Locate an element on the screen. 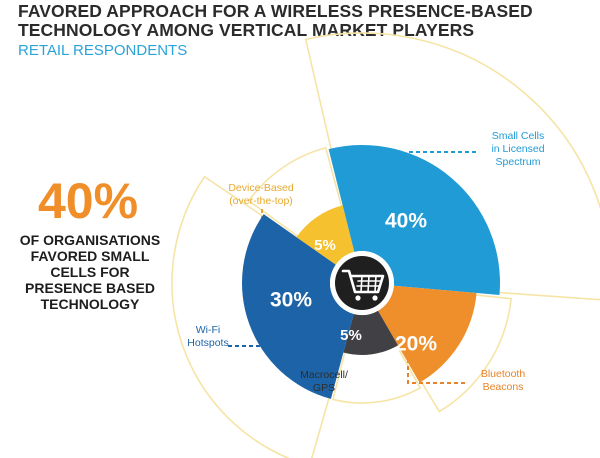 This screenshot has width=600, height=458. cart-wheel-left is located at coordinates (358, 298).